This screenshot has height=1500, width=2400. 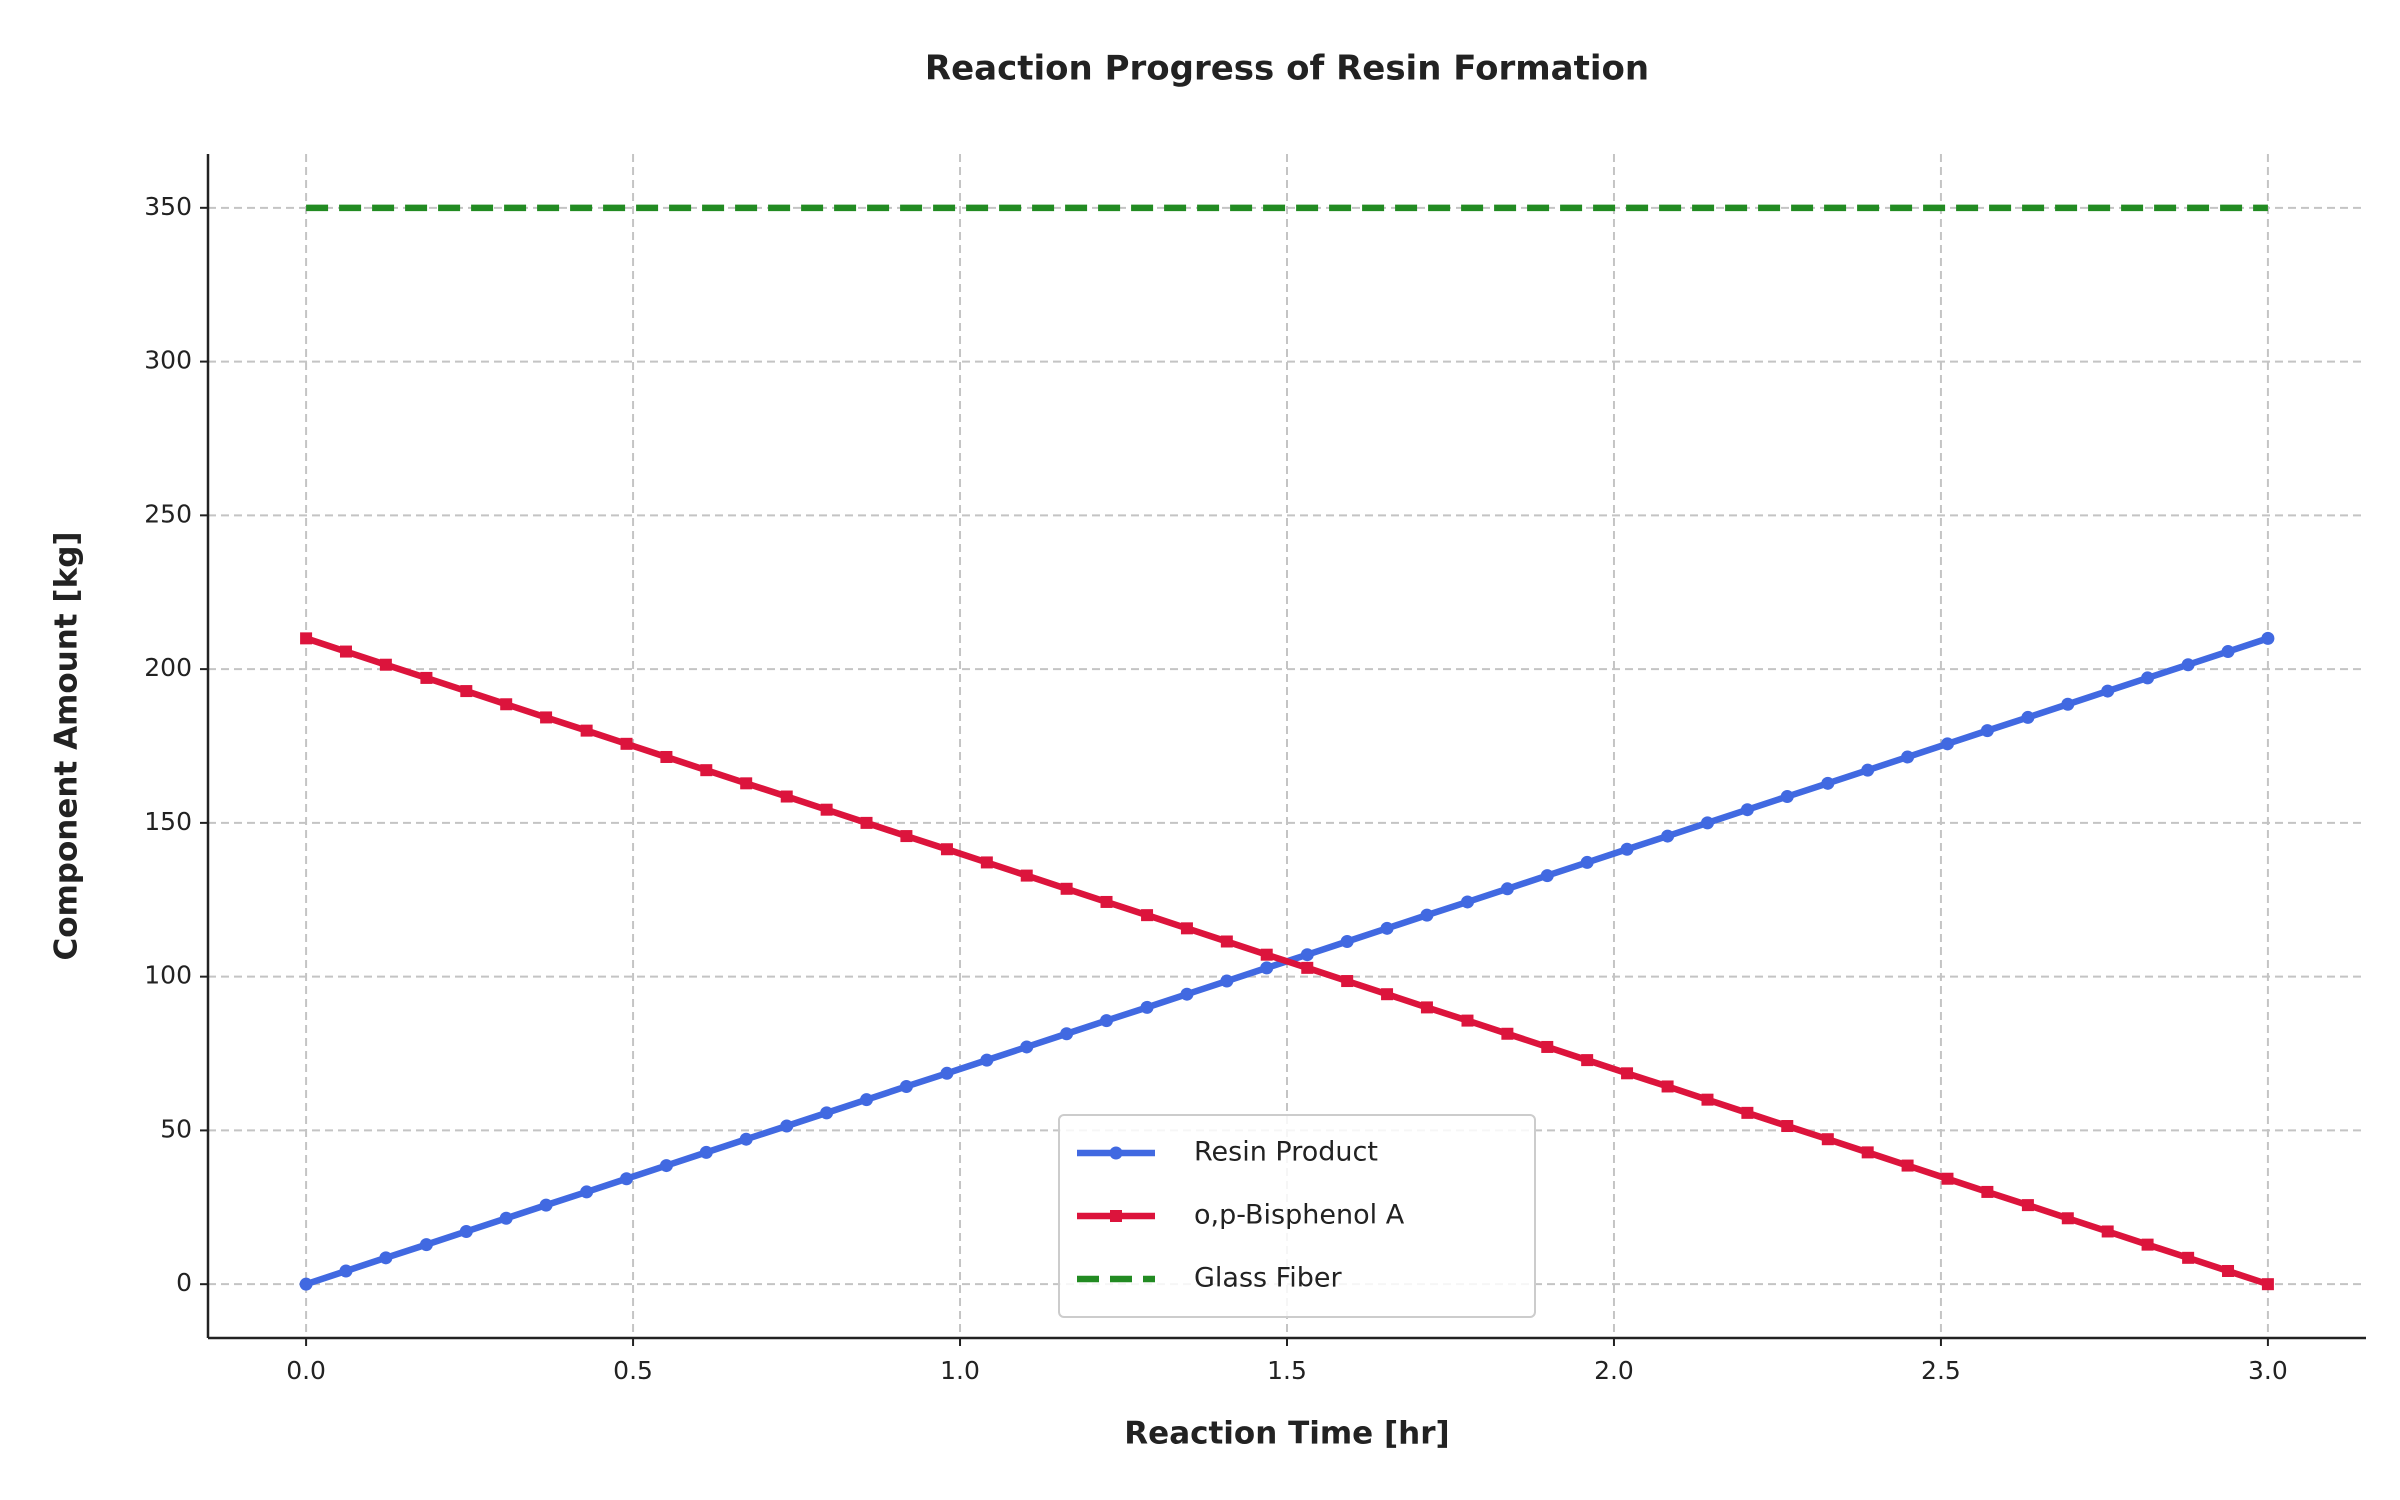 I want to click on legend-label: o,p-Bisphenol A, so click(x=1299, y=1215).